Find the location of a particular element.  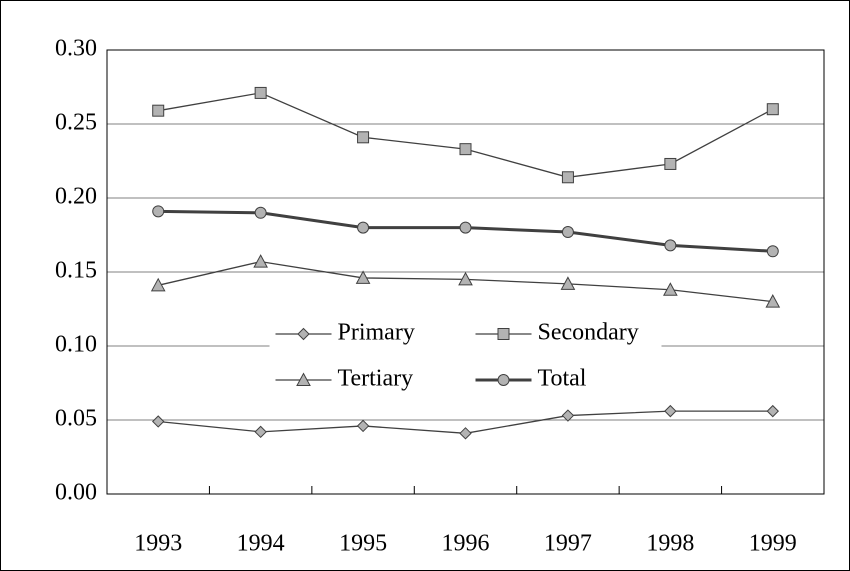

x-tick-label: 1996 is located at coordinates (466, 544).